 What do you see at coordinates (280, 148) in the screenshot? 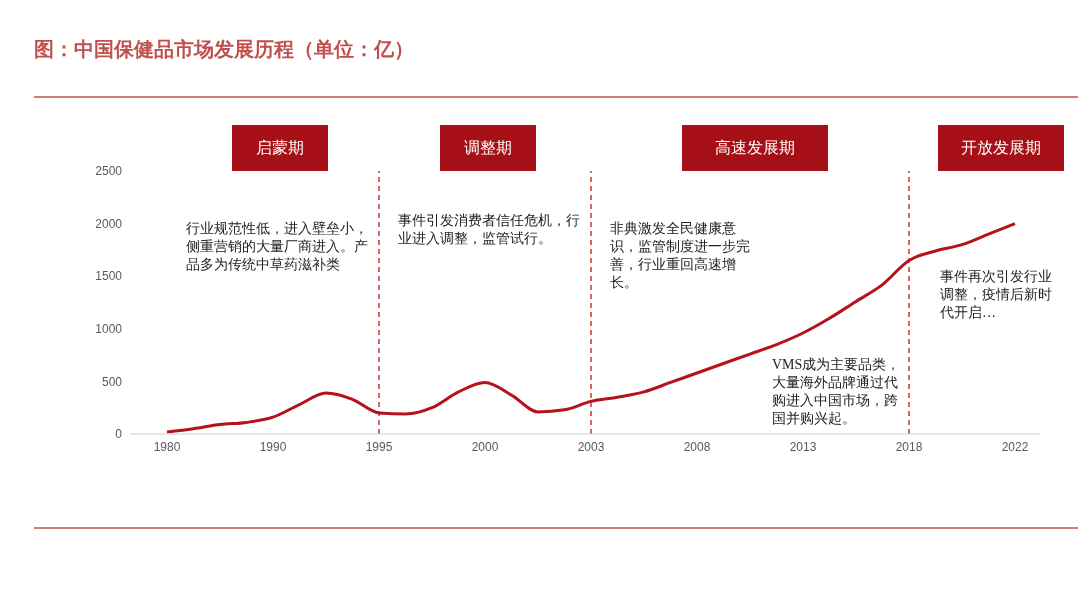
I see `text: 启蒙期` at bounding box center [280, 148].